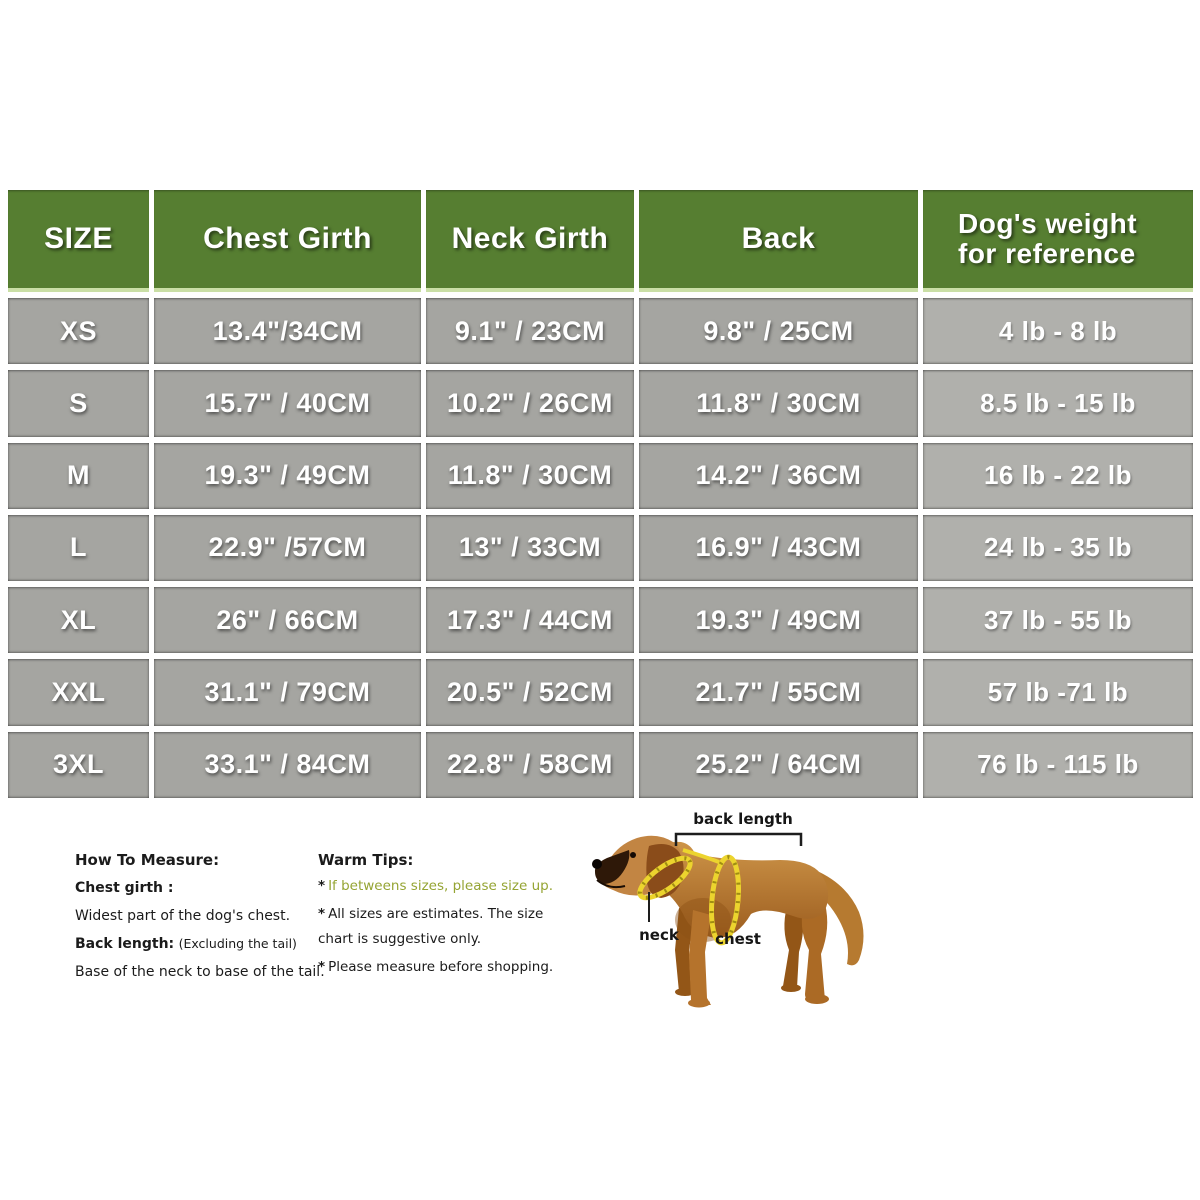 This screenshot has height=1200, width=1200. What do you see at coordinates (778, 692) in the screenshot?
I see `cell-back: 21.7" / 55CM` at bounding box center [778, 692].